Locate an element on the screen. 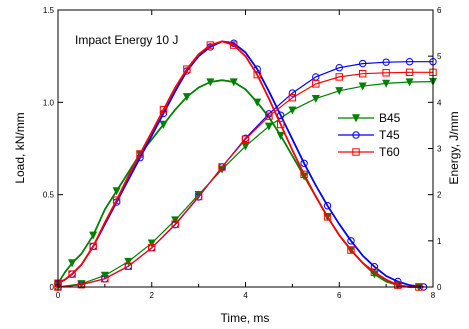  y-left-tick-label: 1.0 is located at coordinates (49, 102).